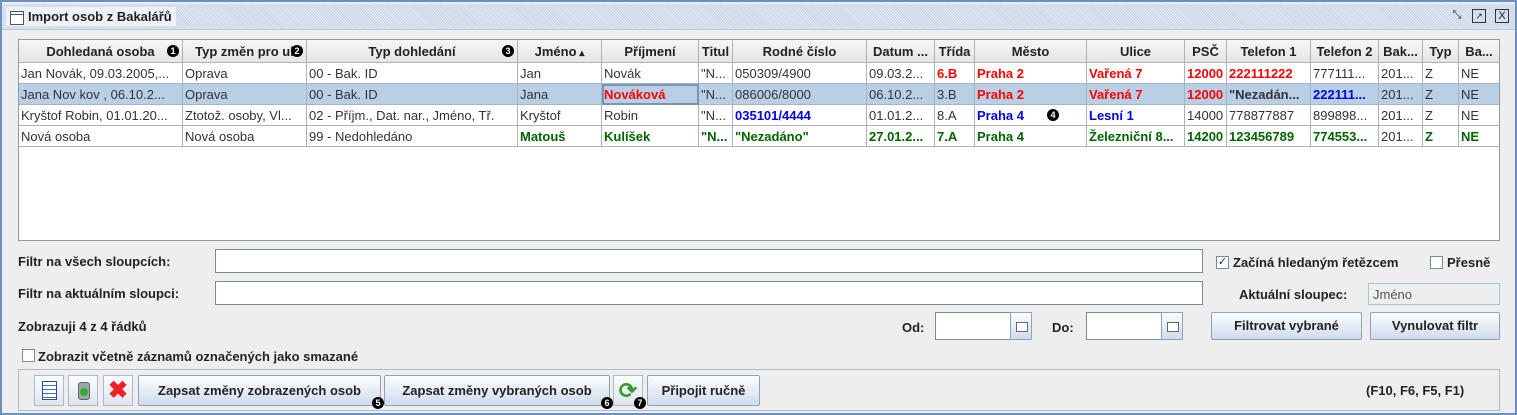  I want to click on column-header: Typ změn pro ul 2, so click(245, 51).